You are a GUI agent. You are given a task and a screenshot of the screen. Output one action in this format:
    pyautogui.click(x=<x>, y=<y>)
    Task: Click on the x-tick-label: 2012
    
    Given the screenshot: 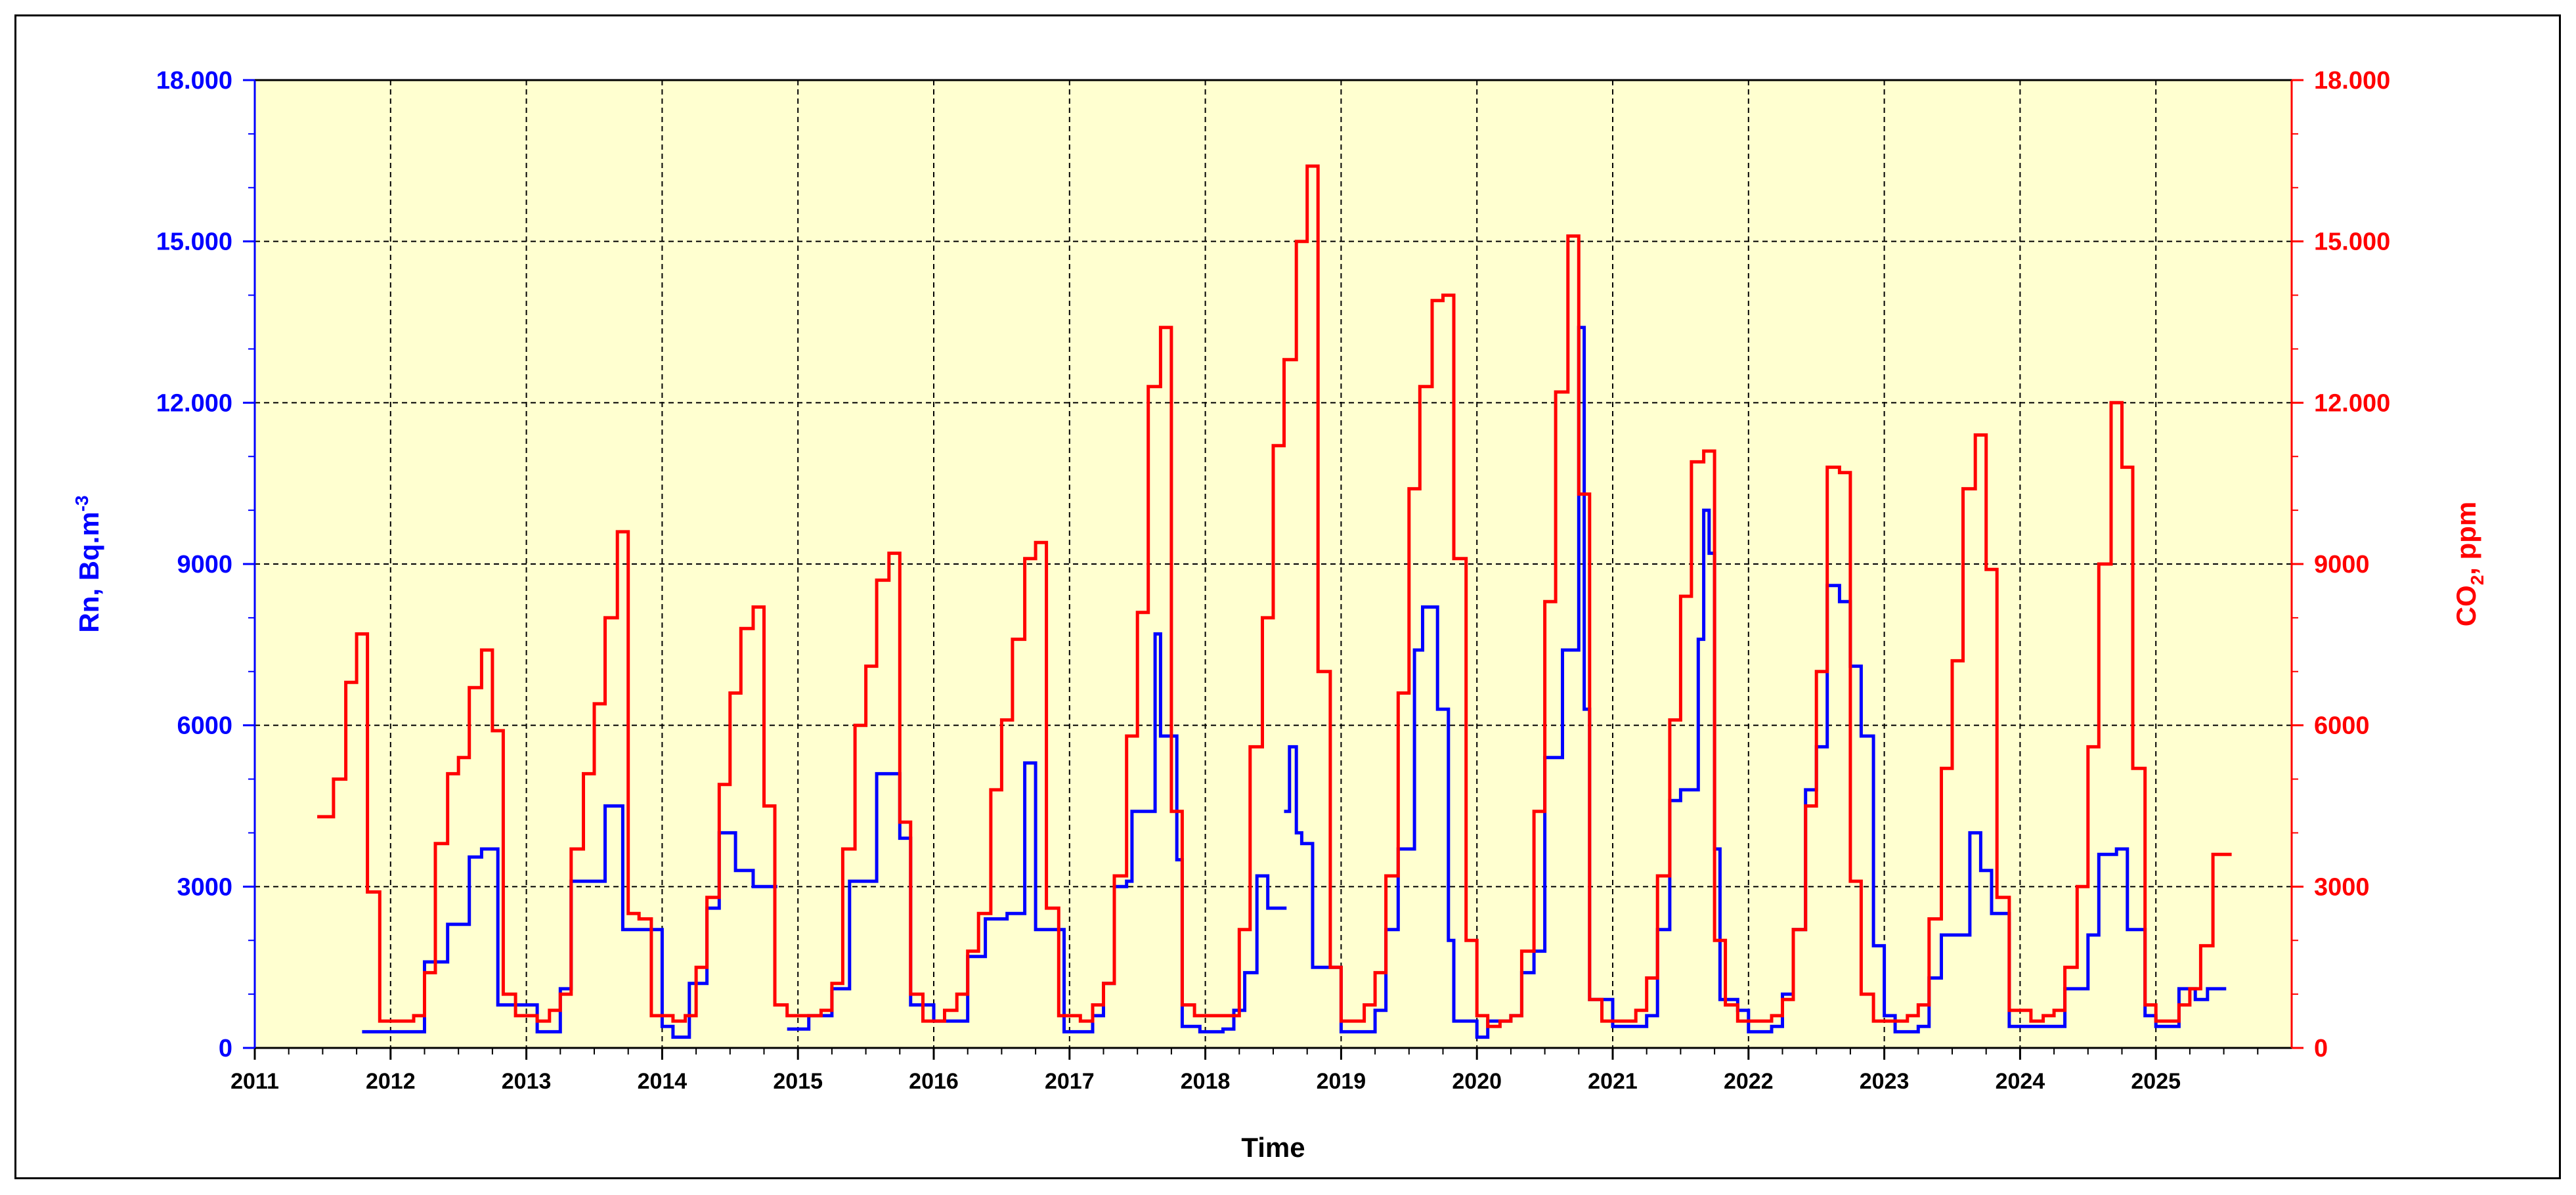 What is the action you would take?
    pyautogui.click(x=391, y=1081)
    